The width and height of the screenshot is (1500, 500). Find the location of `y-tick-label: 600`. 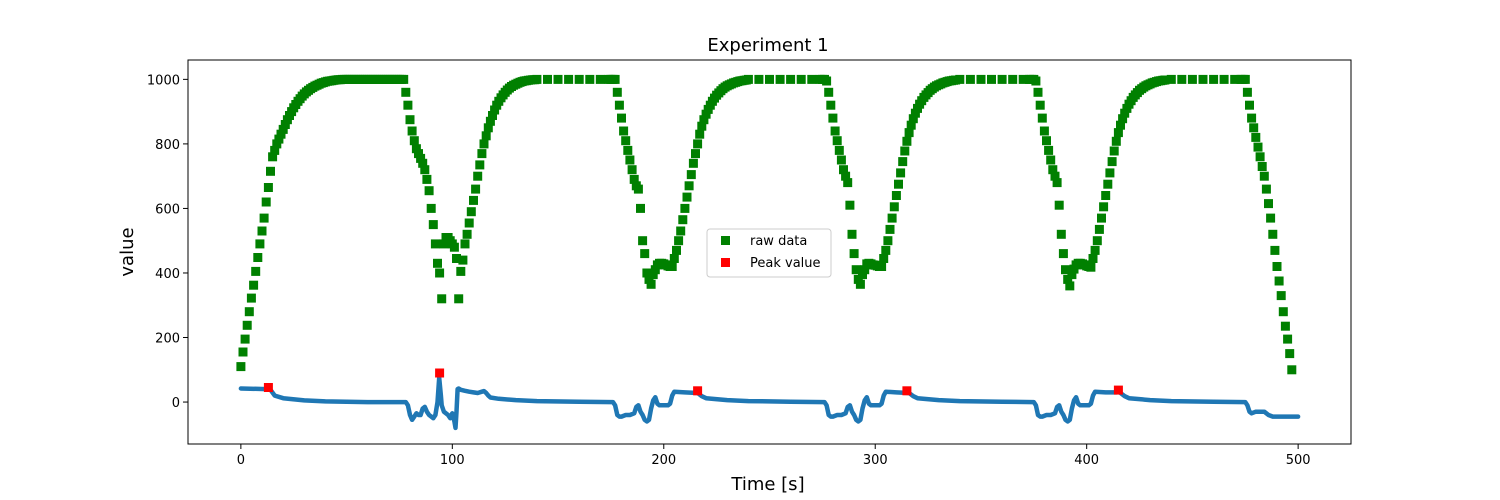

y-tick-label: 600 is located at coordinates (167, 209).